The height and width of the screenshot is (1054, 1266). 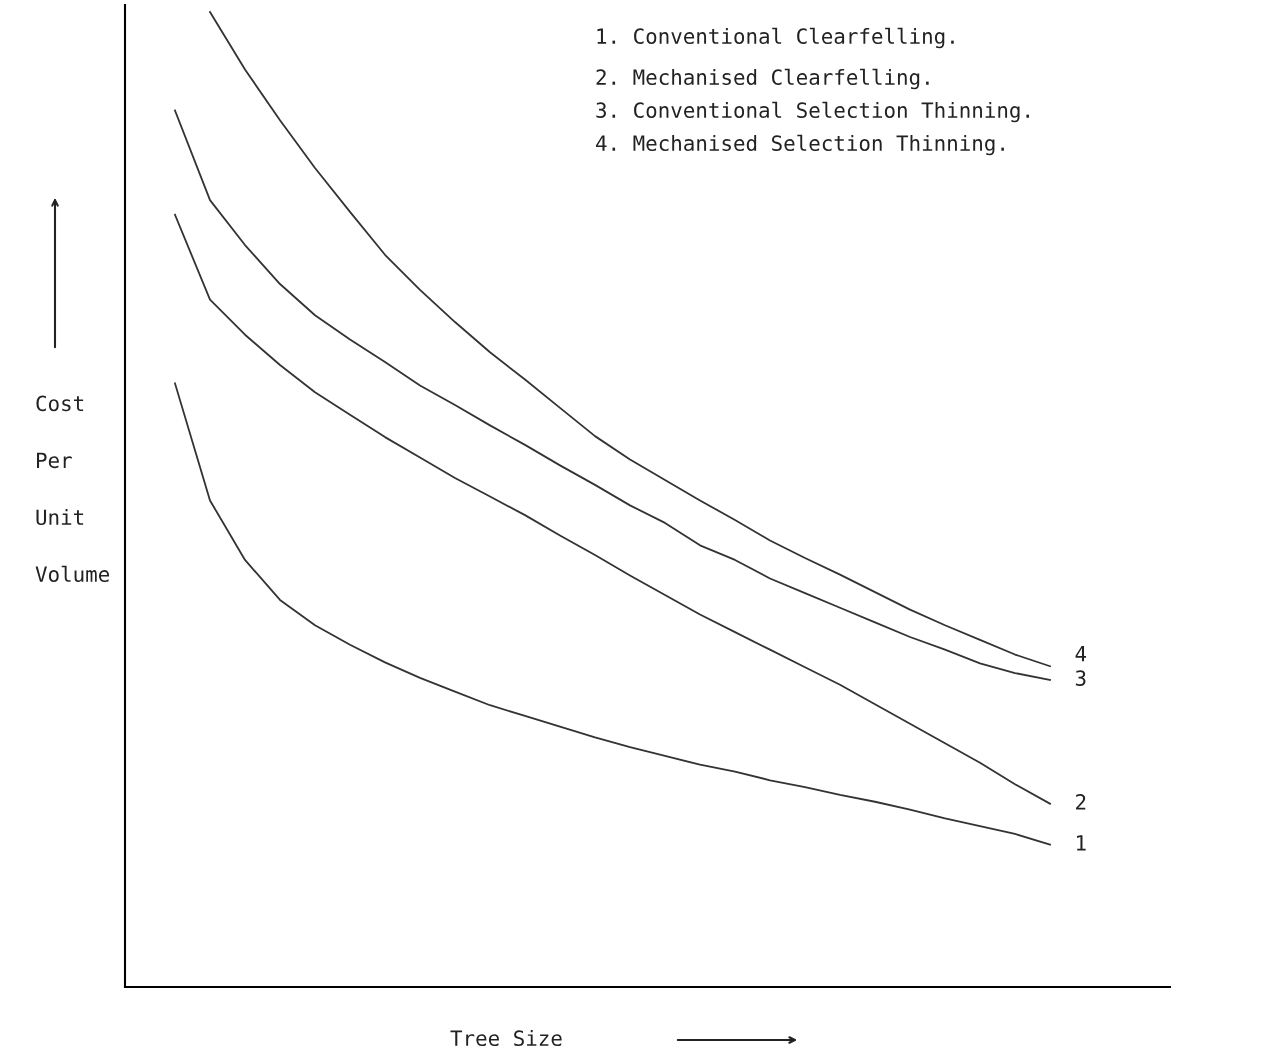 I want to click on series-label: 3, so click(x=1080, y=678).